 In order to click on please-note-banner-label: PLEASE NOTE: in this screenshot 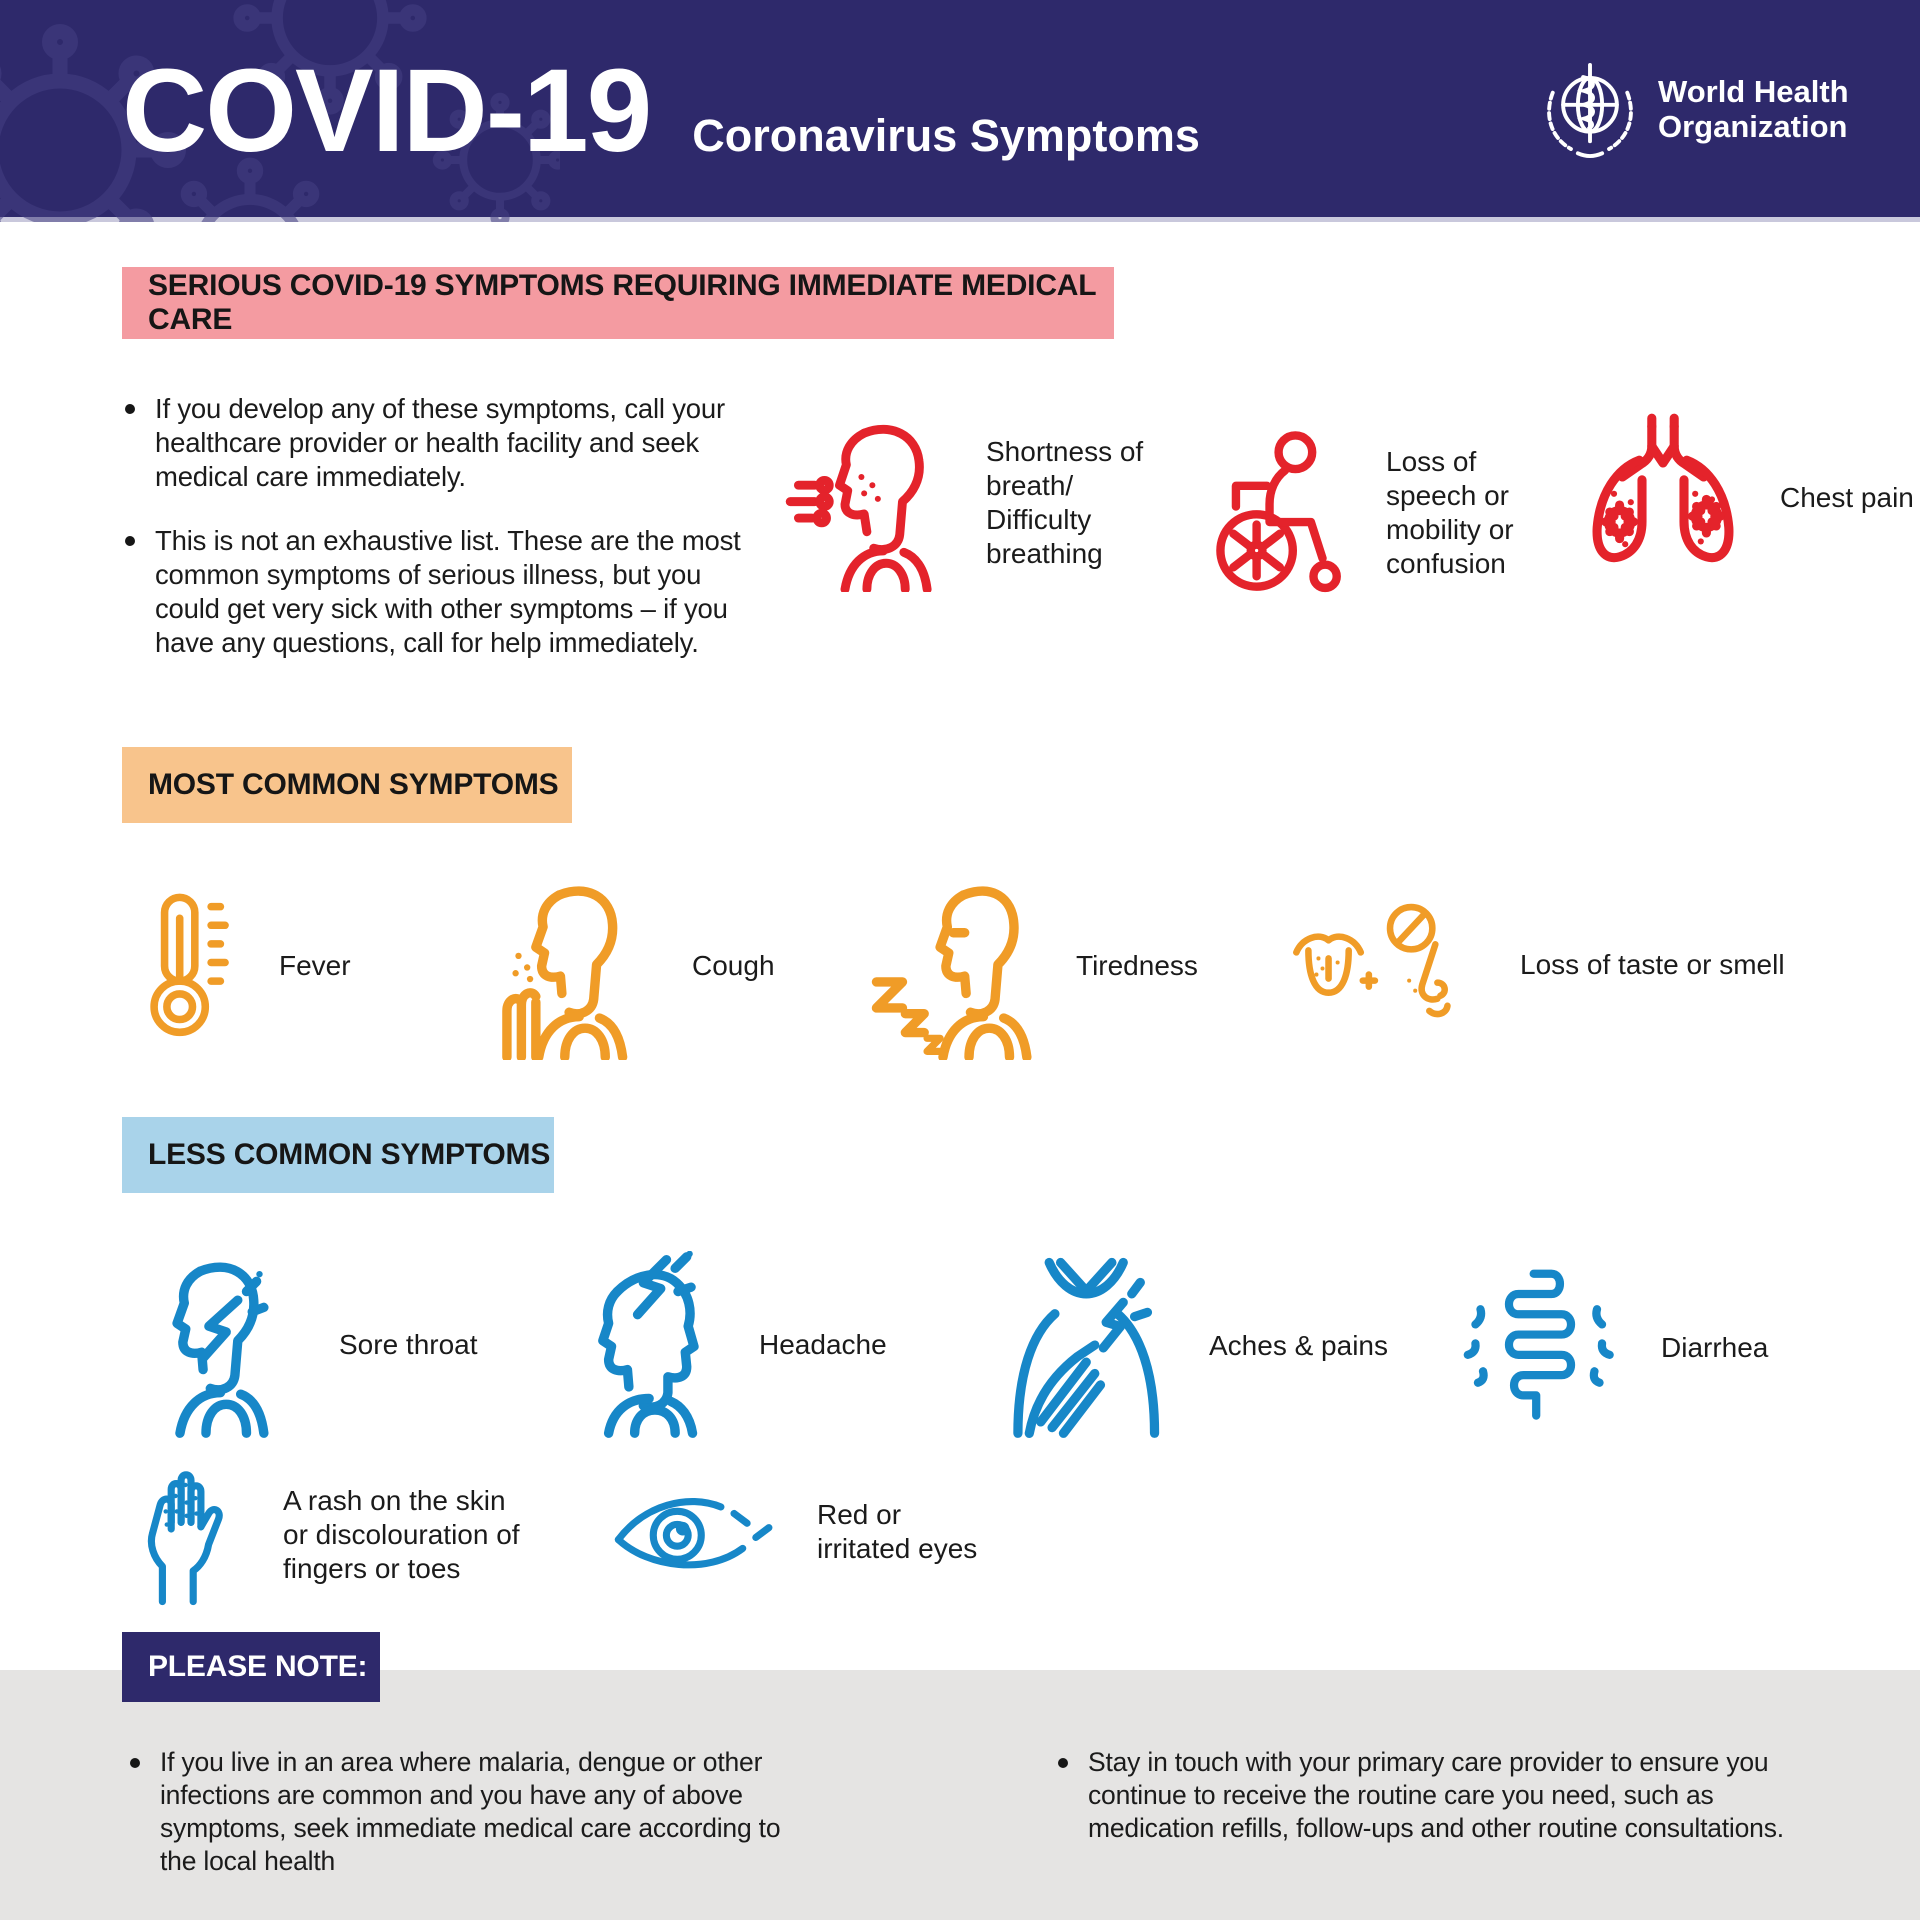, I will do `click(258, 1666)`.